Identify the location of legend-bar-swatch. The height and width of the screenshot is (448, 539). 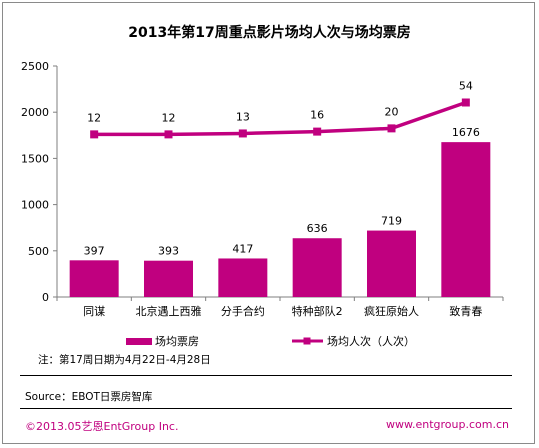
(139, 341).